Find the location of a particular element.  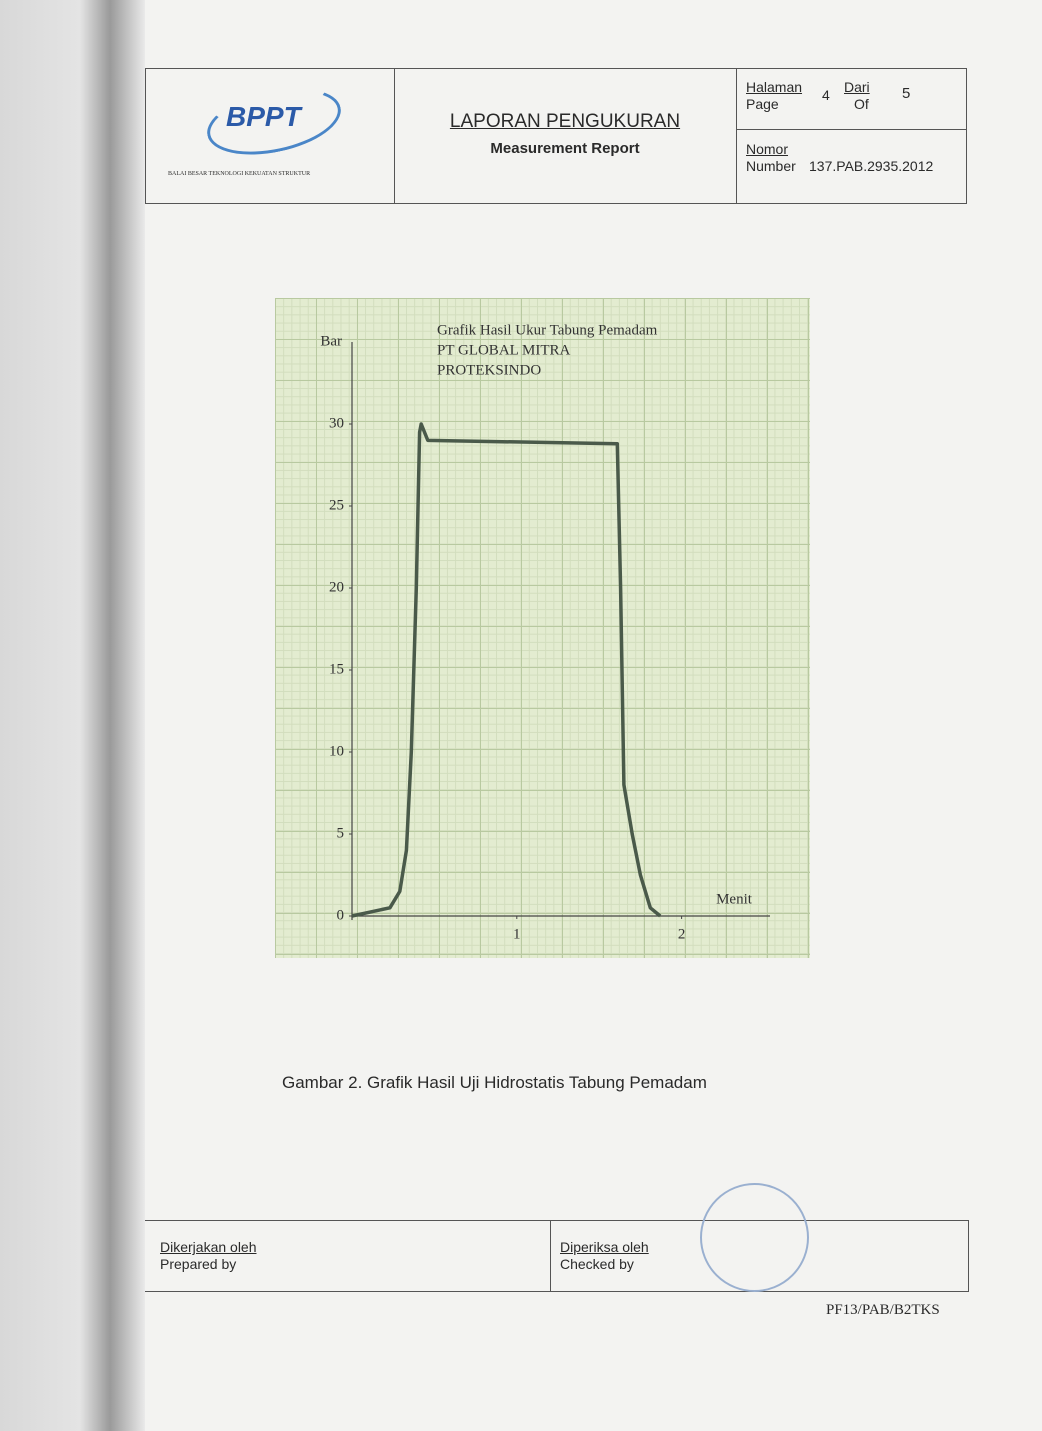

of-label: Dari is located at coordinates (857, 87).